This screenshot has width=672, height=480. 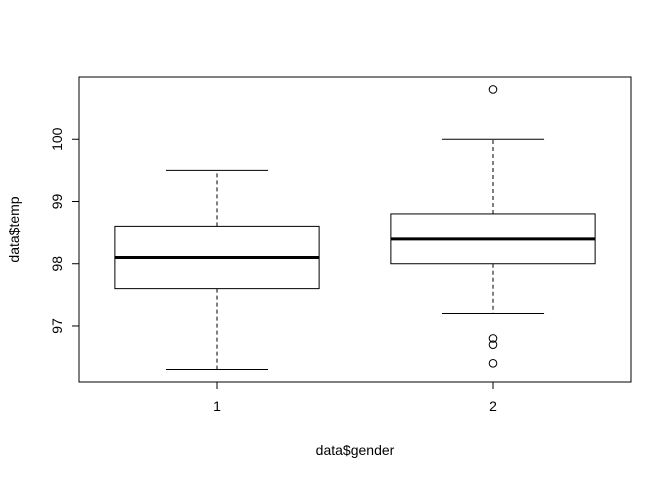 What do you see at coordinates (493, 406) in the screenshot?
I see `x-tick-label: 2` at bounding box center [493, 406].